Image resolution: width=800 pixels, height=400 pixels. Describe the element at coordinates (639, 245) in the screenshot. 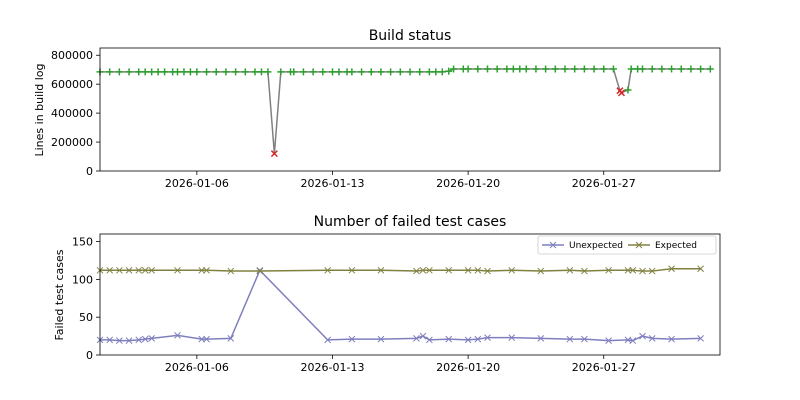

I see `legend-marker-expected` at that location.